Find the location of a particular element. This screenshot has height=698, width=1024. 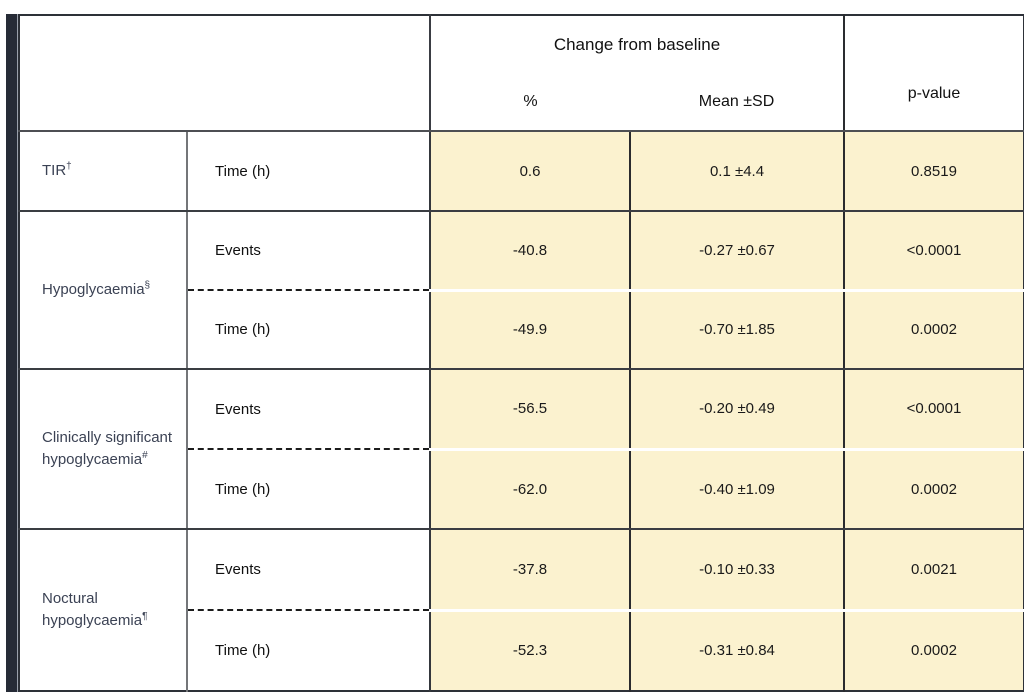

category-footnote-mark: § is located at coordinates (147, 286).